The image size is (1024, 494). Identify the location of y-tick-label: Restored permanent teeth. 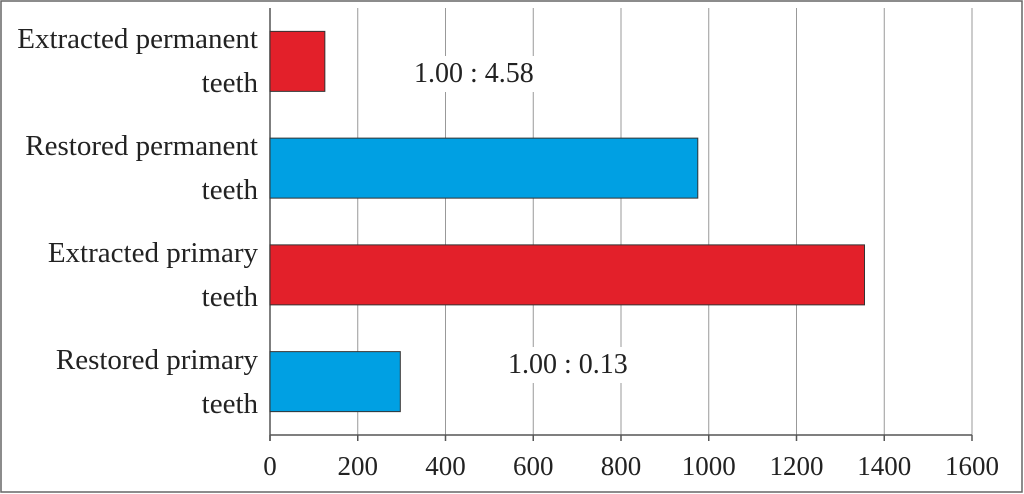
(141, 168).